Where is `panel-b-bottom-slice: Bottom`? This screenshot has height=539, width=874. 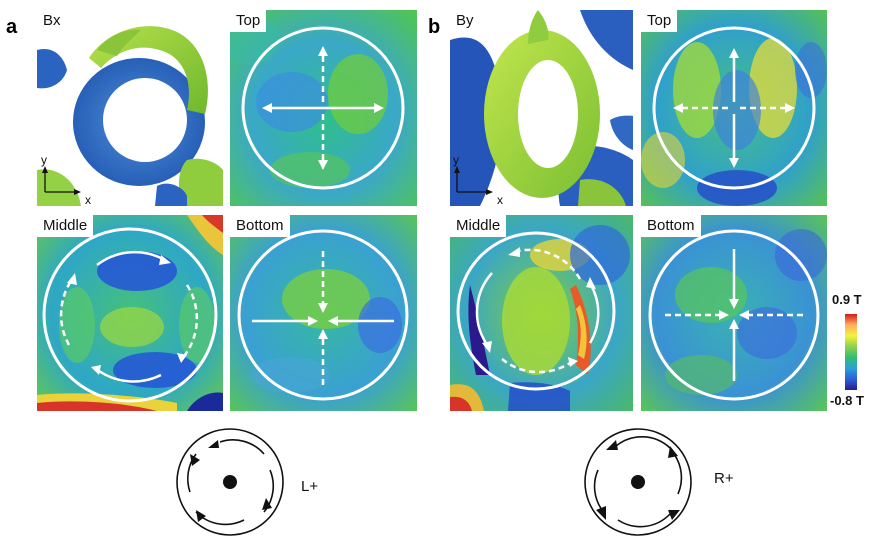 panel-b-bottom-slice: Bottom is located at coordinates (734, 313).